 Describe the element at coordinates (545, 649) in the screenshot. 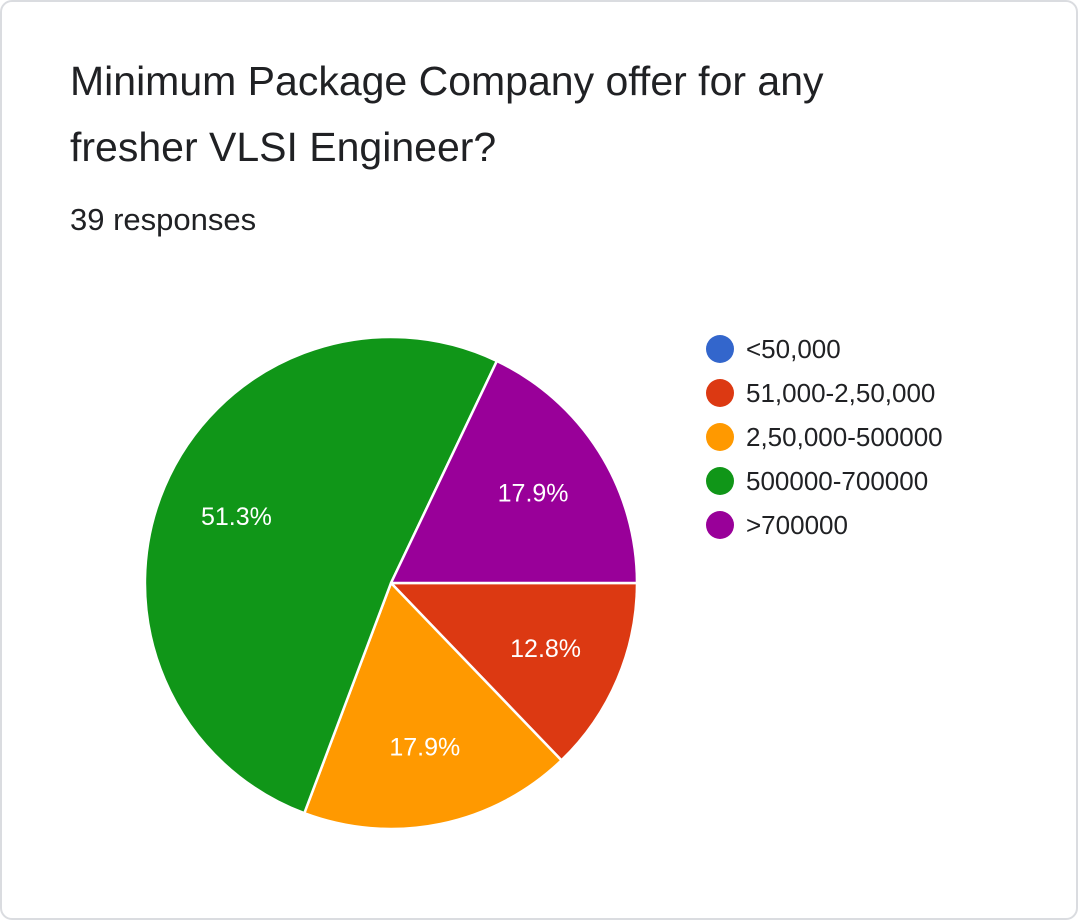

I see `slice-percent-label: 12.8%` at that location.